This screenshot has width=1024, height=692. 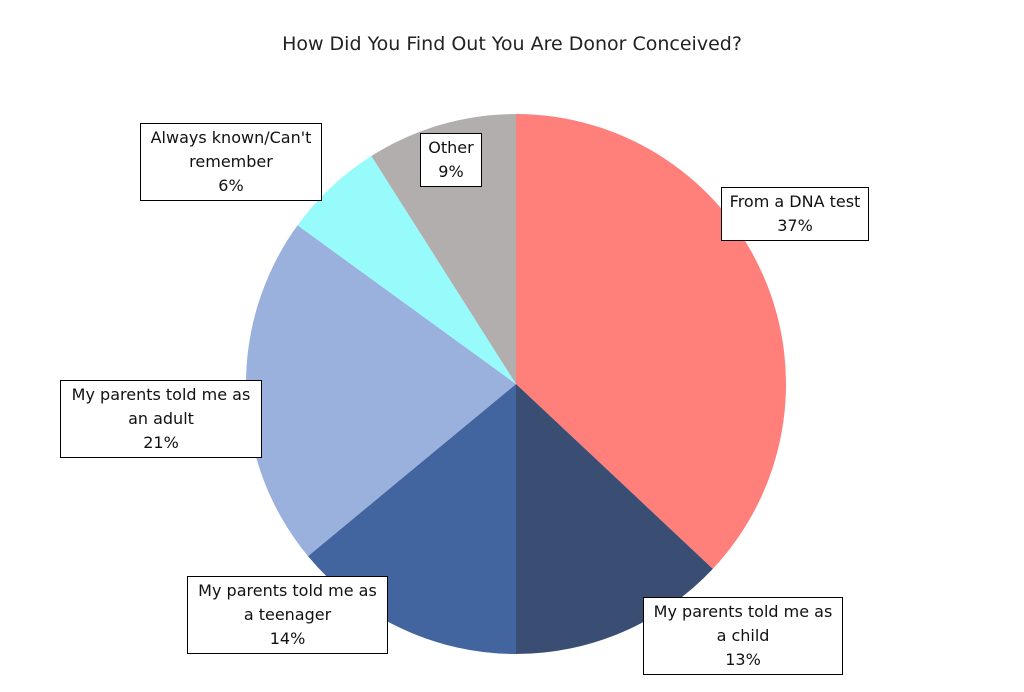 What do you see at coordinates (743, 623) in the screenshot?
I see `category-label: My parents told me as a child` at bounding box center [743, 623].